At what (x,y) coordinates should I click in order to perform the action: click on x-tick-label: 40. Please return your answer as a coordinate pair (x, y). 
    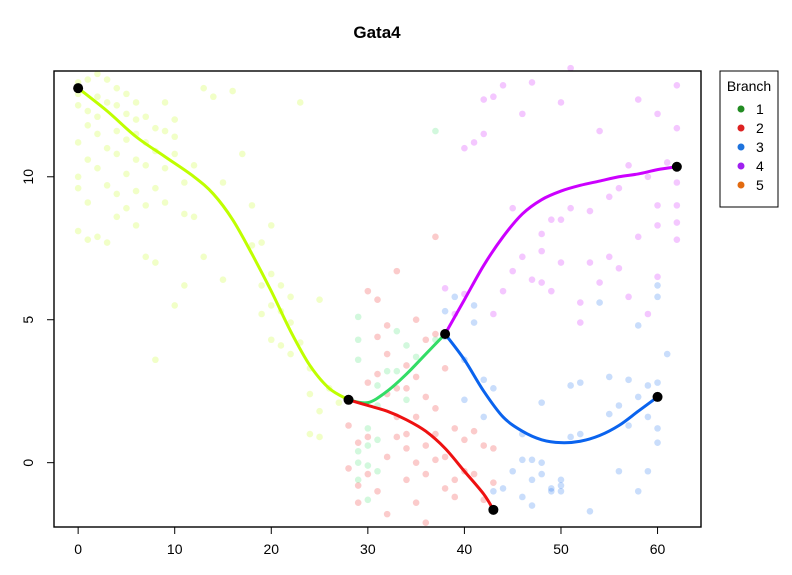
    Looking at the image, I should click on (465, 549).